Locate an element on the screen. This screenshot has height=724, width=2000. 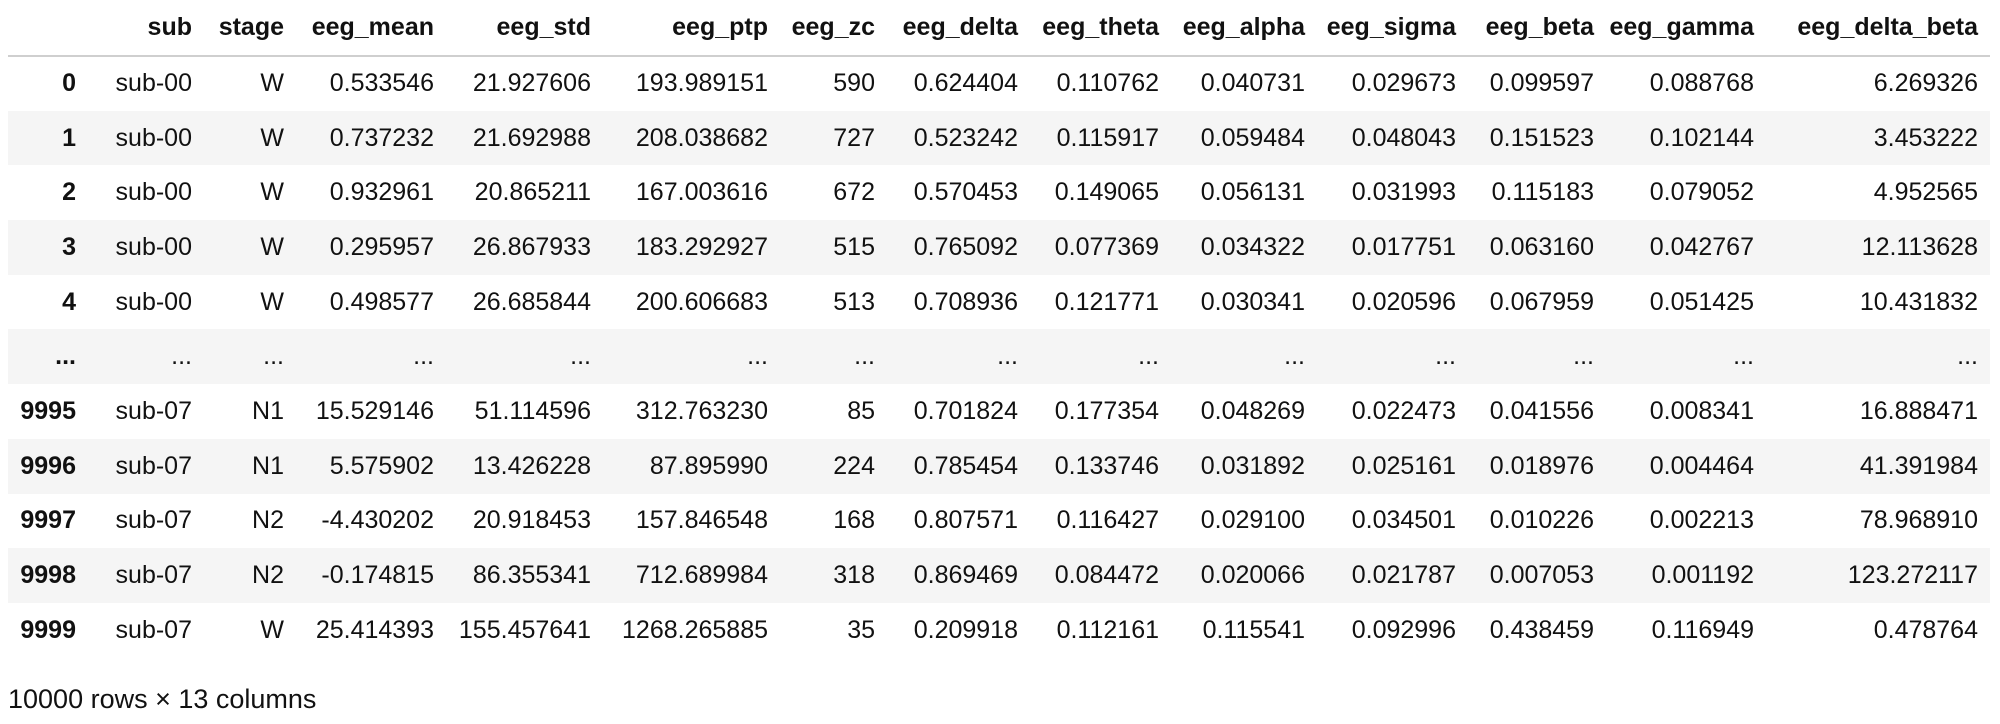
table-cell: 0.010226 is located at coordinates (1541, 520).